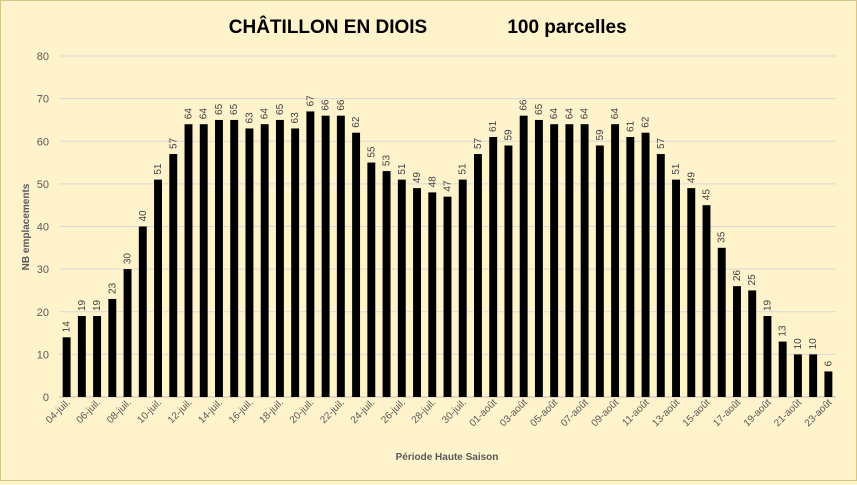 The height and width of the screenshot is (485, 857). Describe the element at coordinates (828, 363) in the screenshot. I see `bar-value-label: 6` at that location.